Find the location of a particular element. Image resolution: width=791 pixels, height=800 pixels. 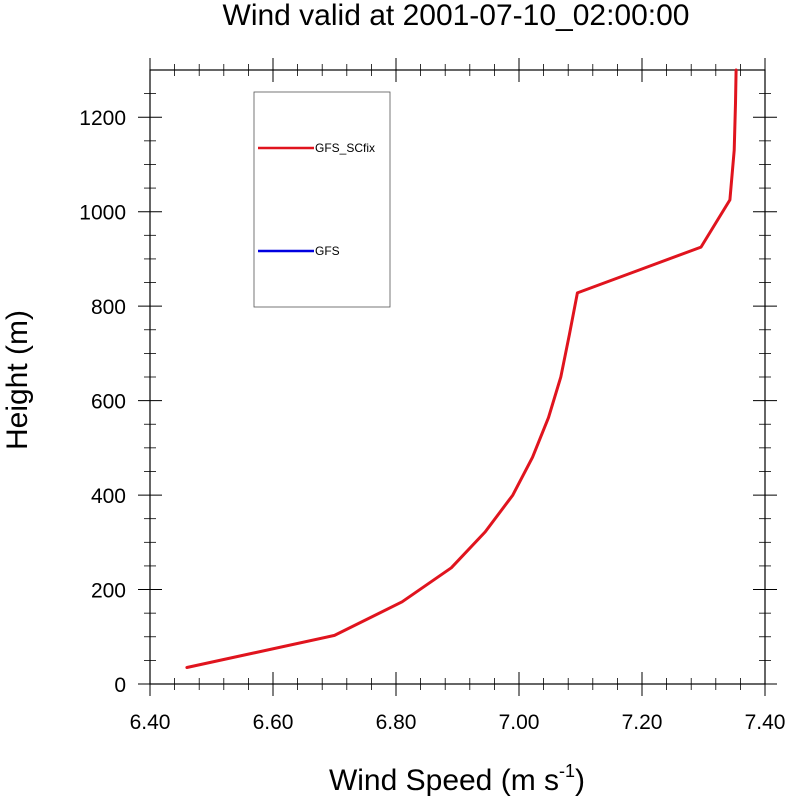

y-axis-tick-labels: 0 200 400 600 800 1000 1200 is located at coordinates (102, 402).